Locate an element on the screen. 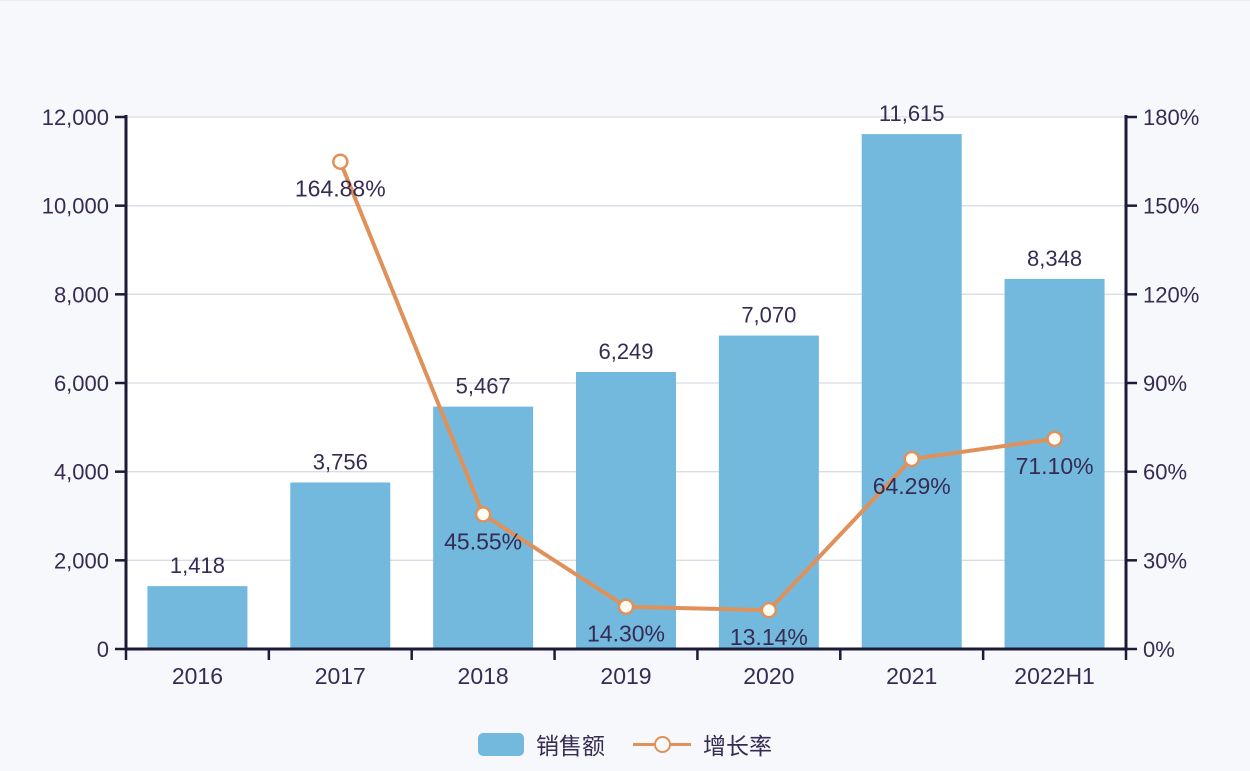  right-axis-label: 90% is located at coordinates (1165, 383).